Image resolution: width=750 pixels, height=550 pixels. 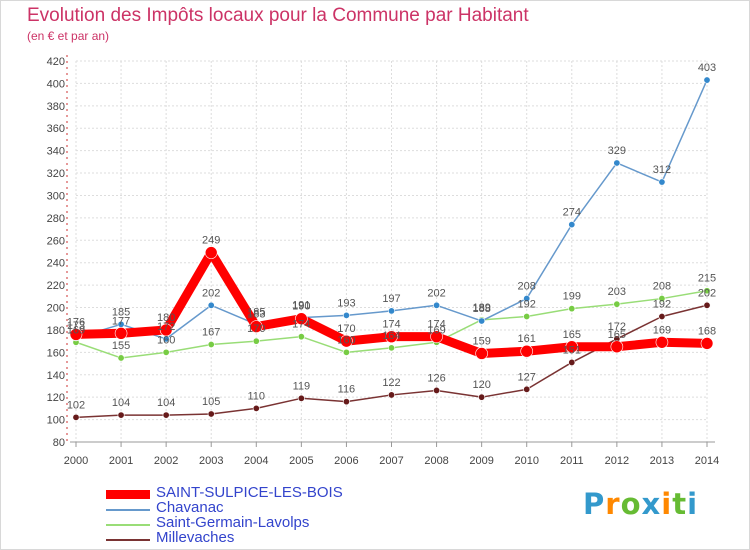 What do you see at coordinates (166, 403) in the screenshot?
I see `data-label: 104` at bounding box center [166, 403].